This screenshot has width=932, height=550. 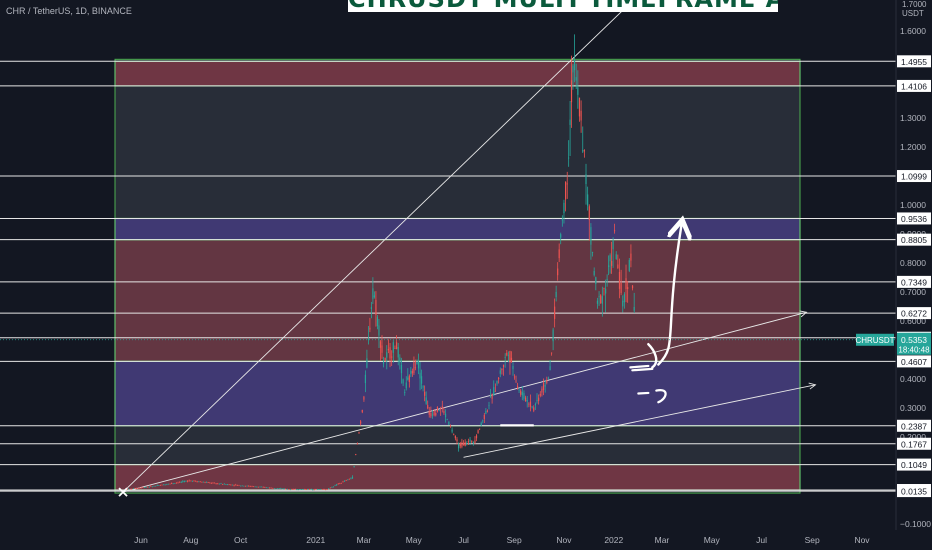 What do you see at coordinates (664, 297) in the screenshot?
I see `projection-arrow` at bounding box center [664, 297].